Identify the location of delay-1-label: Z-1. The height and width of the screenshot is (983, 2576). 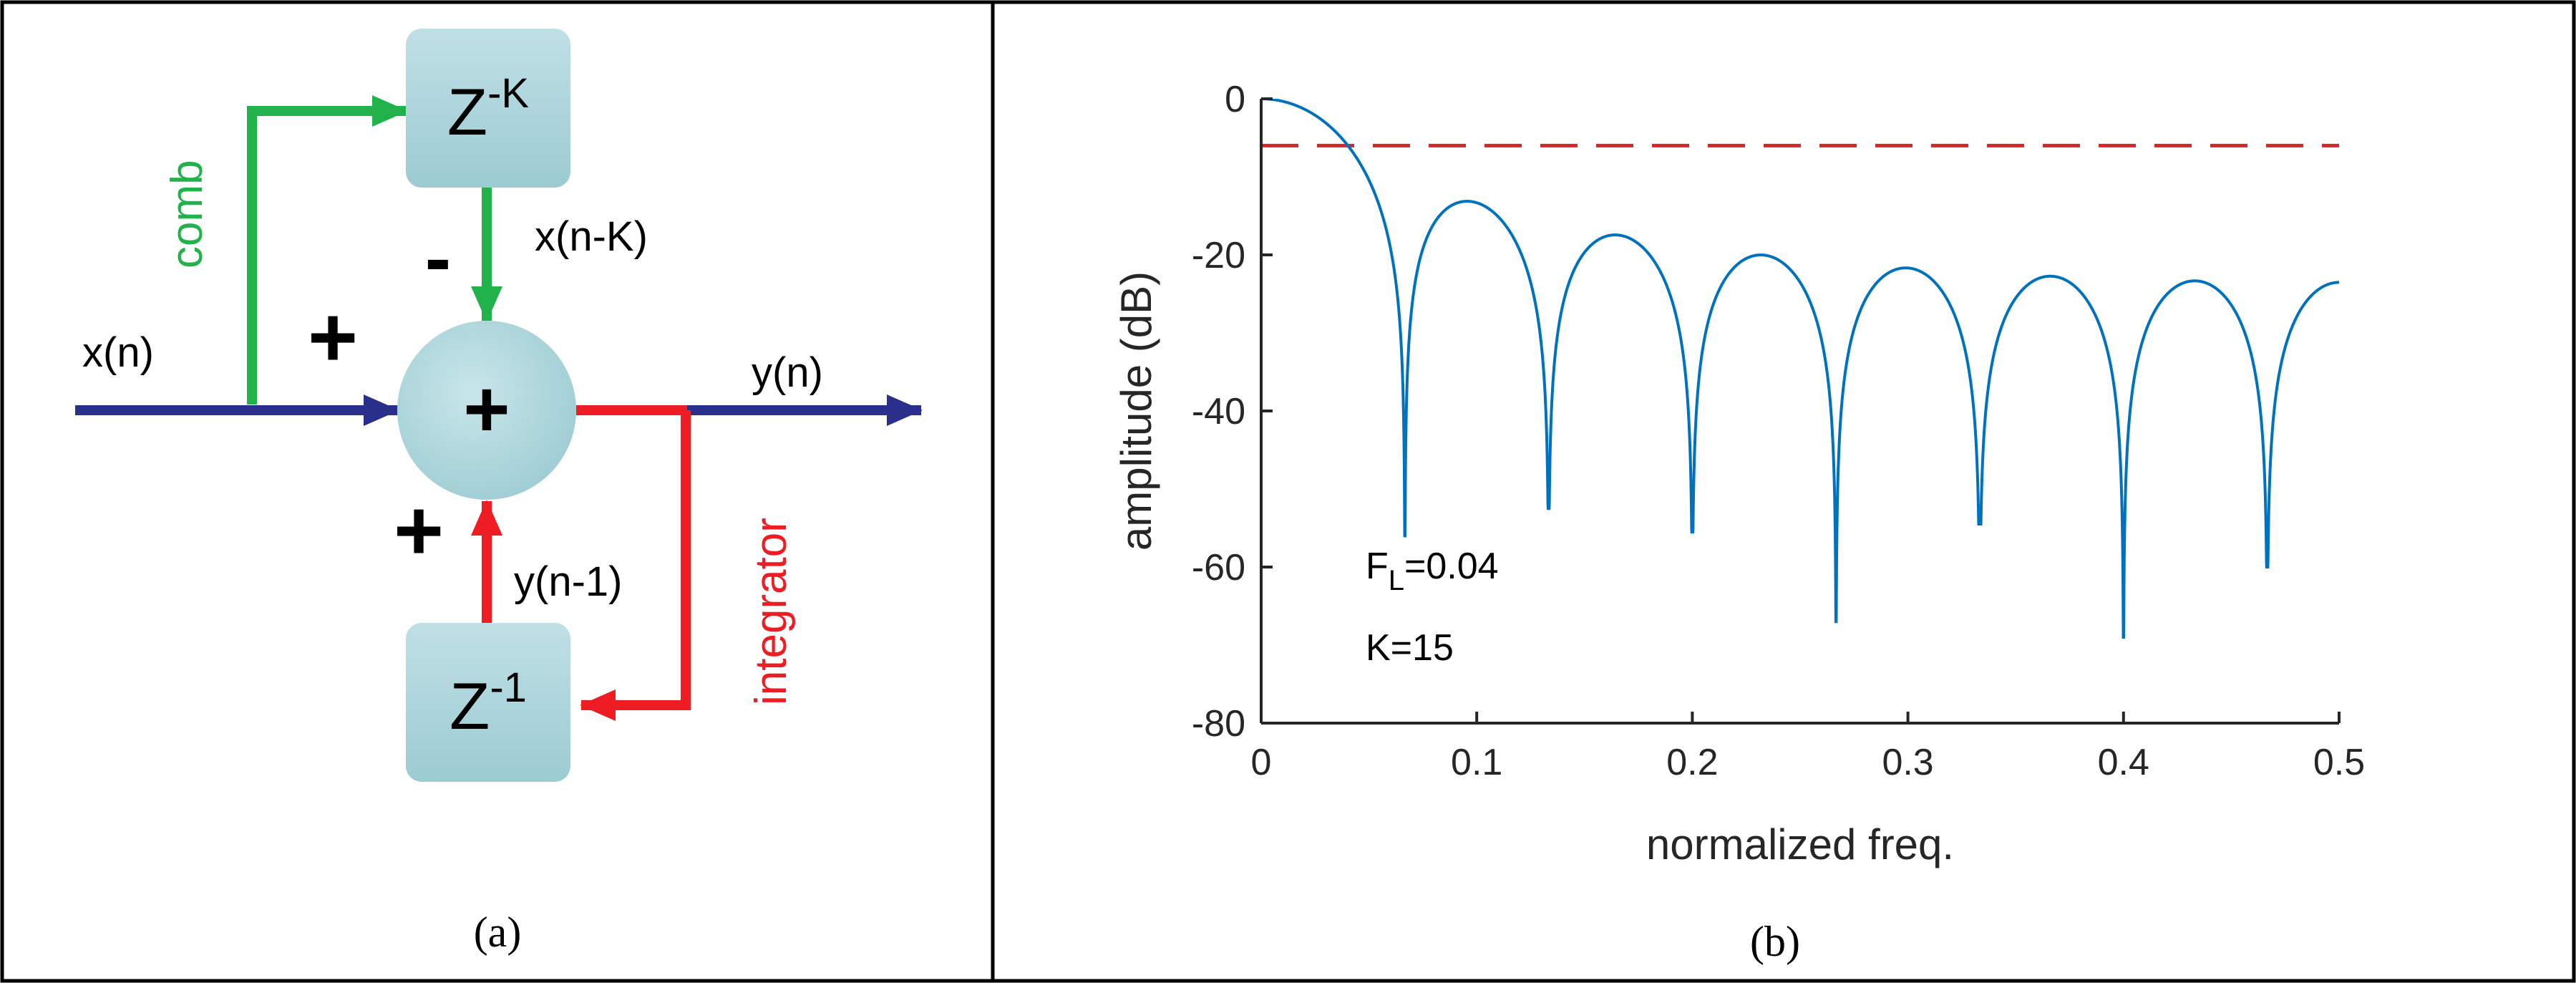
(488, 703).